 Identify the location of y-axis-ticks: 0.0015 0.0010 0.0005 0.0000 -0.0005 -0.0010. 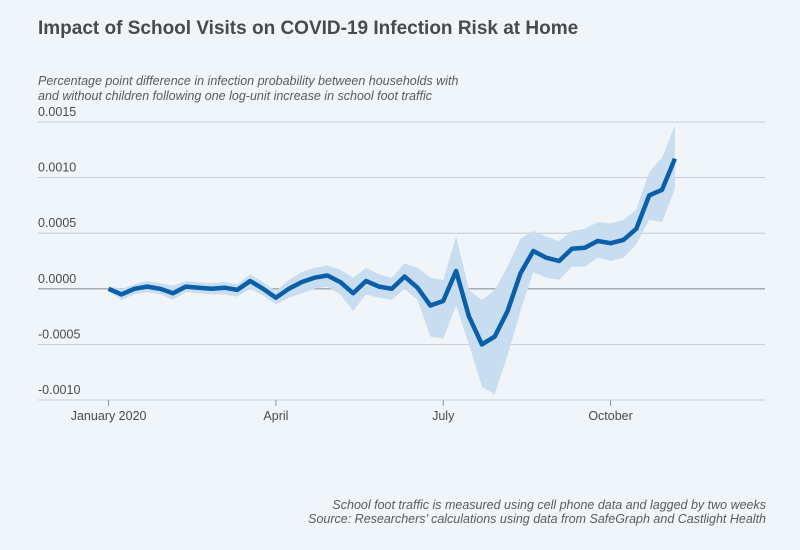
(59, 251).